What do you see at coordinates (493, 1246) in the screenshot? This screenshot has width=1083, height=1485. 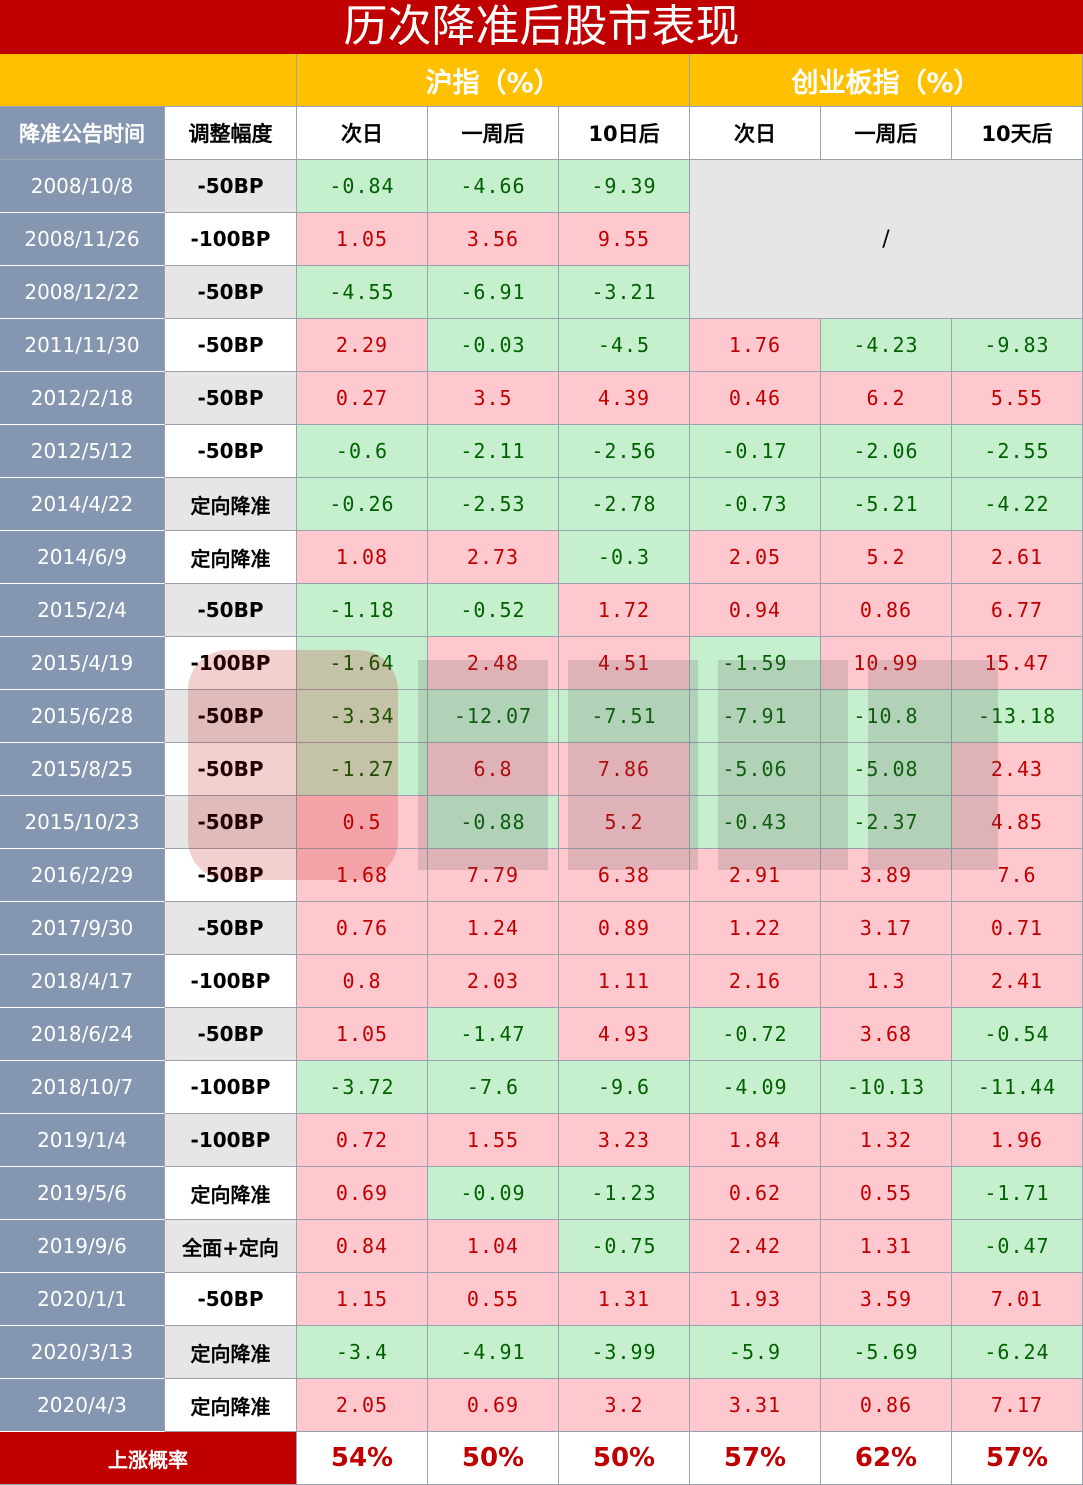 I see `sh-value-one-week: 1.04` at bounding box center [493, 1246].